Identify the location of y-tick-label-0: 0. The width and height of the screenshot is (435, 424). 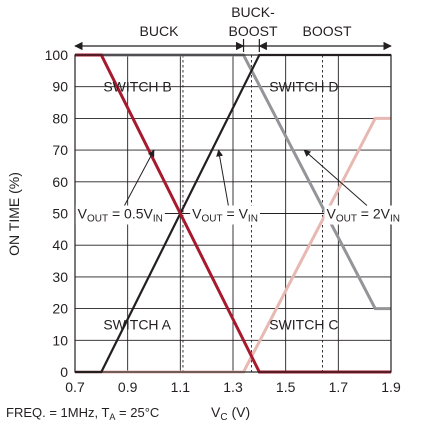
(64, 372).